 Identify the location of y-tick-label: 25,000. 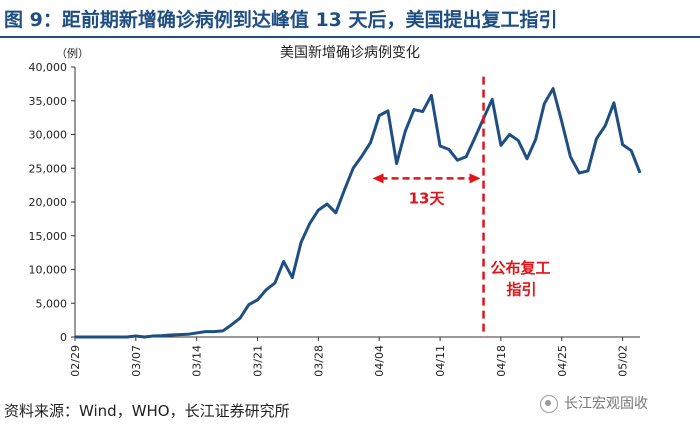
(48, 168).